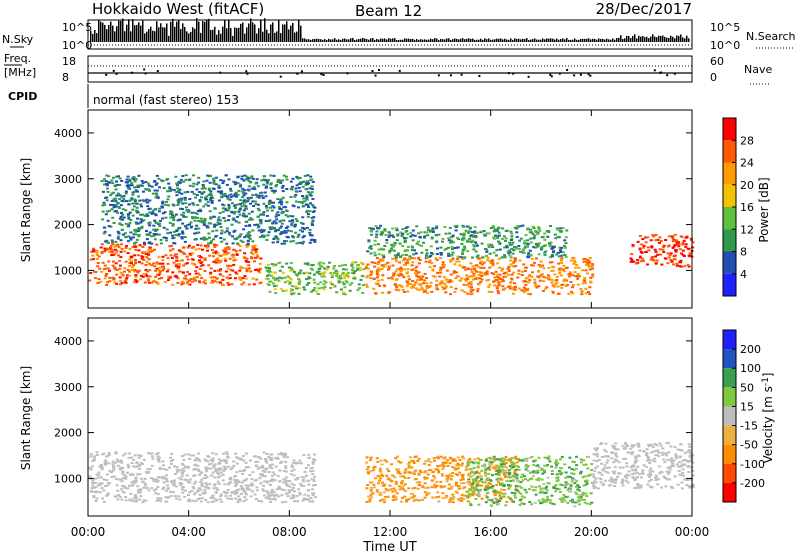 The height and width of the screenshot is (554, 800). What do you see at coordinates (26, 210) in the screenshot?
I see `power-ylabel: Slant Range [km]` at bounding box center [26, 210].